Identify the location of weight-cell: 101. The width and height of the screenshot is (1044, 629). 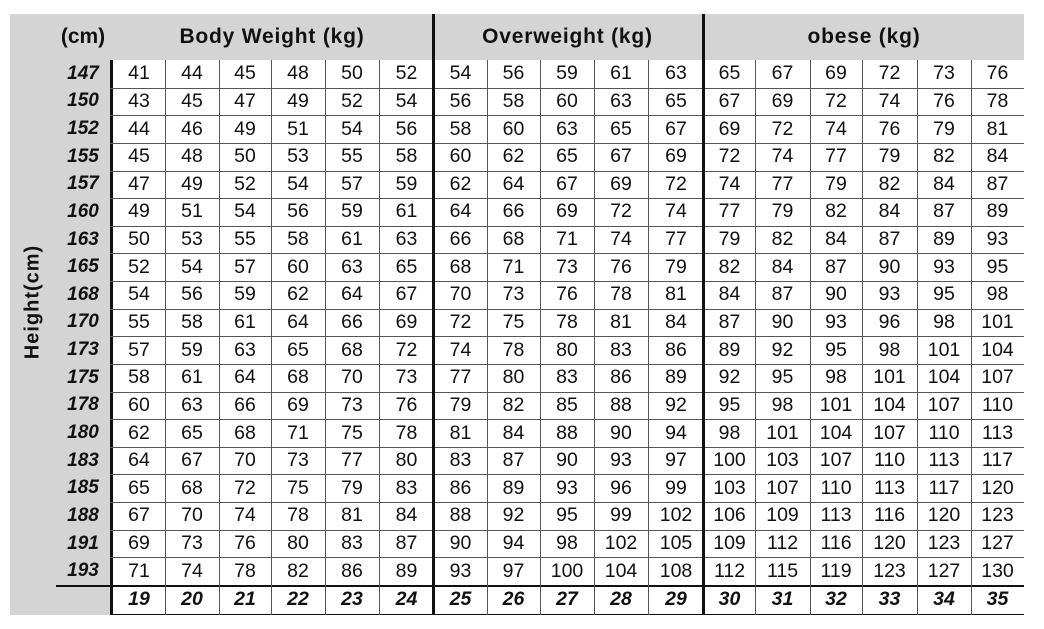
(997, 321).